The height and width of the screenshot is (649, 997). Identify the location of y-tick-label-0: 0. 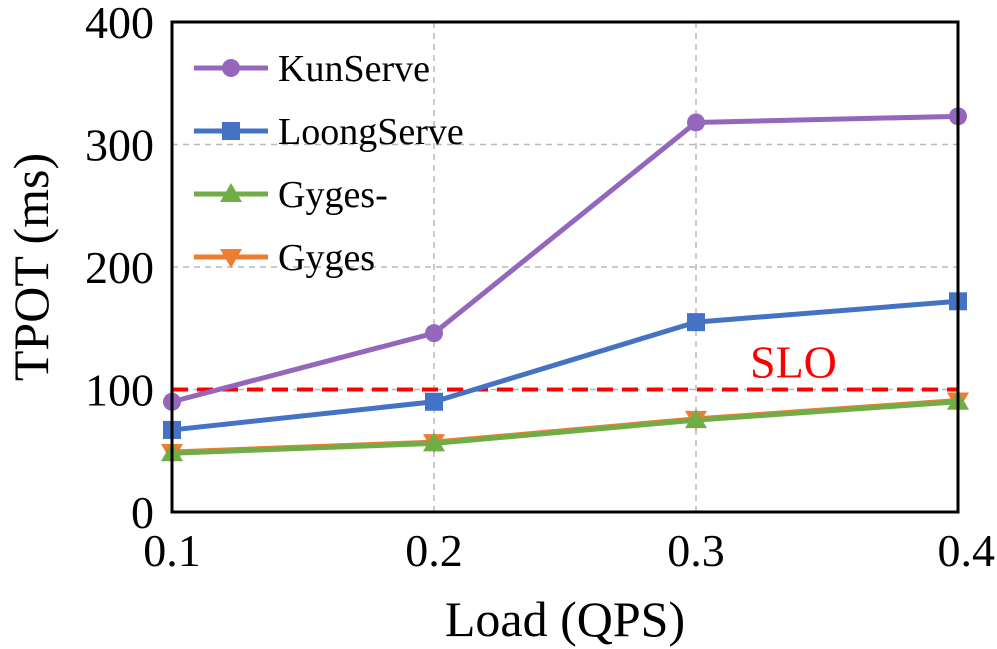
(142, 512).